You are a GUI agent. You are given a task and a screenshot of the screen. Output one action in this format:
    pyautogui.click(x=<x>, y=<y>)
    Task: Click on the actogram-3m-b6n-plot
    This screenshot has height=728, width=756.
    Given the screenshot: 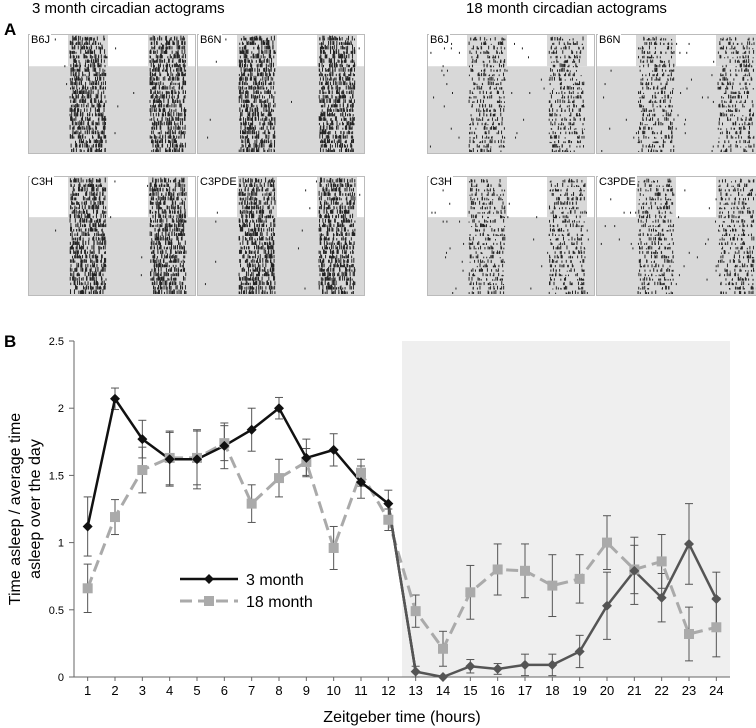 What is the action you would take?
    pyautogui.click(x=281, y=94)
    